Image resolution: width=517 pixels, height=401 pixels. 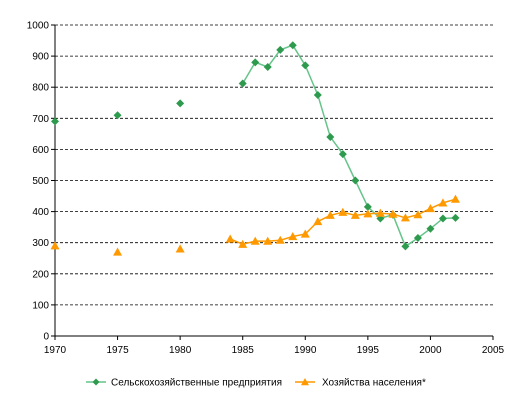 I want to click on x-tick-label: 1980, so click(x=180, y=350).